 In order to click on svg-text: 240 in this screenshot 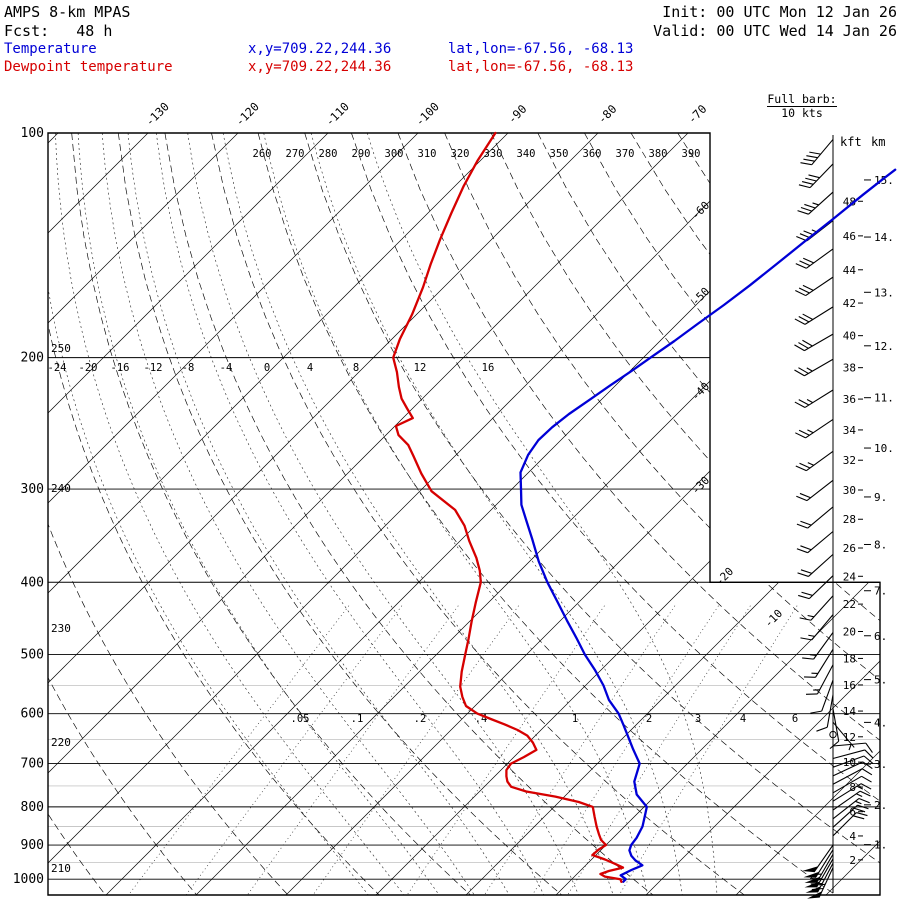, I will do `click(61, 488)`.